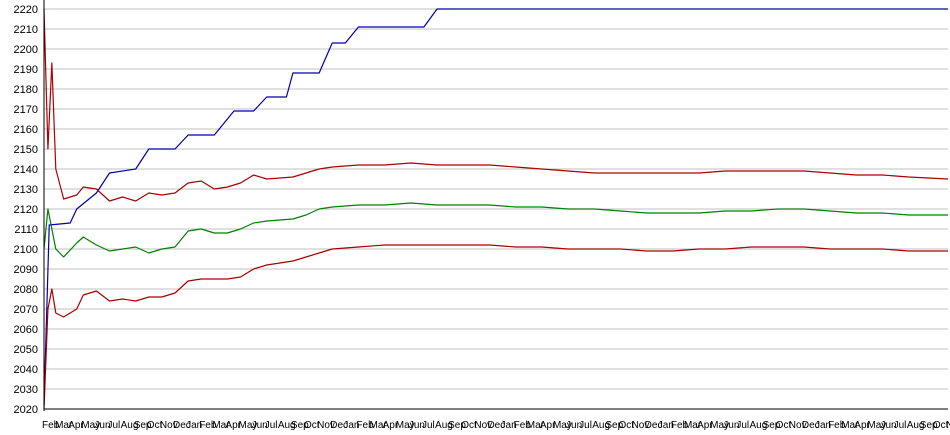 The image size is (950, 435). Describe the element at coordinates (26, 170) in the screenshot. I see `y-tick-label: 2140` at that location.